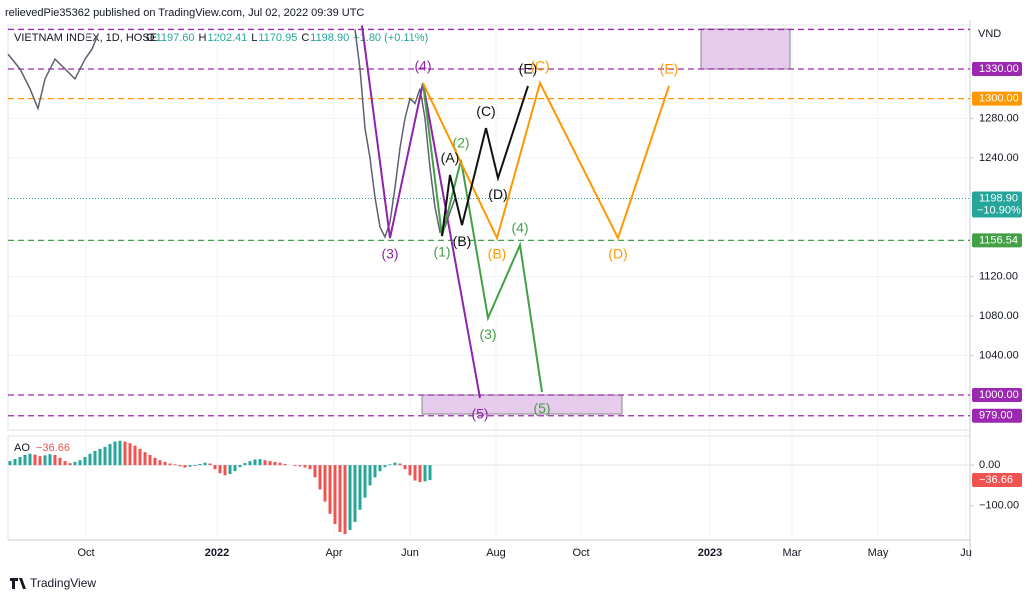  What do you see at coordinates (997, 479) in the screenshot?
I see `ao-last-box` at bounding box center [997, 479].